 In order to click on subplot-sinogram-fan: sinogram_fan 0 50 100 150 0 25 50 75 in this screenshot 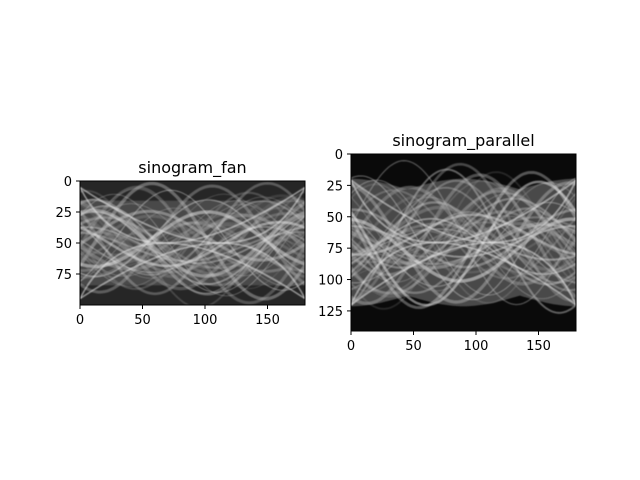, I will do `click(180, 243)`.